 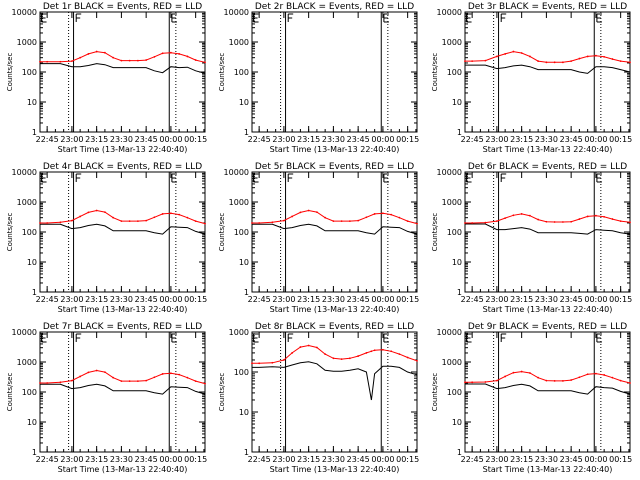 What do you see at coordinates (449, 172) in the screenshot?
I see `y-tick-label: 10000` at bounding box center [449, 172].